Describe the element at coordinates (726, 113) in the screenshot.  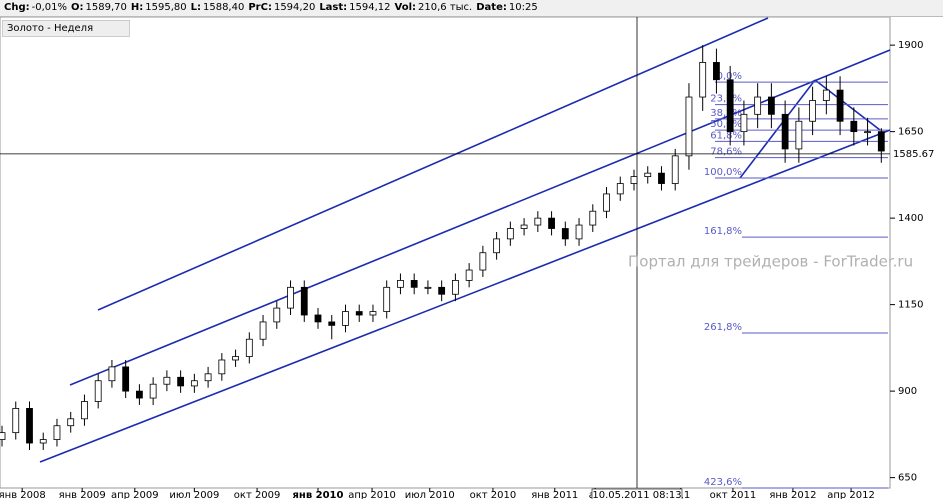
I see `fib-label: 38,2%` at that location.